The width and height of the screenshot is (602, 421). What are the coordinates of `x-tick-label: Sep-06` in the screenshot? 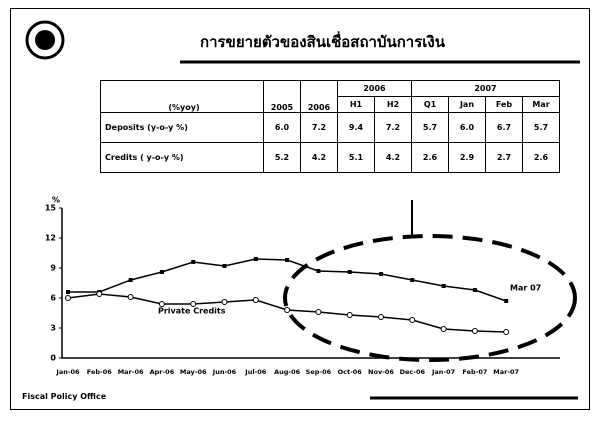 It's located at (319, 372).